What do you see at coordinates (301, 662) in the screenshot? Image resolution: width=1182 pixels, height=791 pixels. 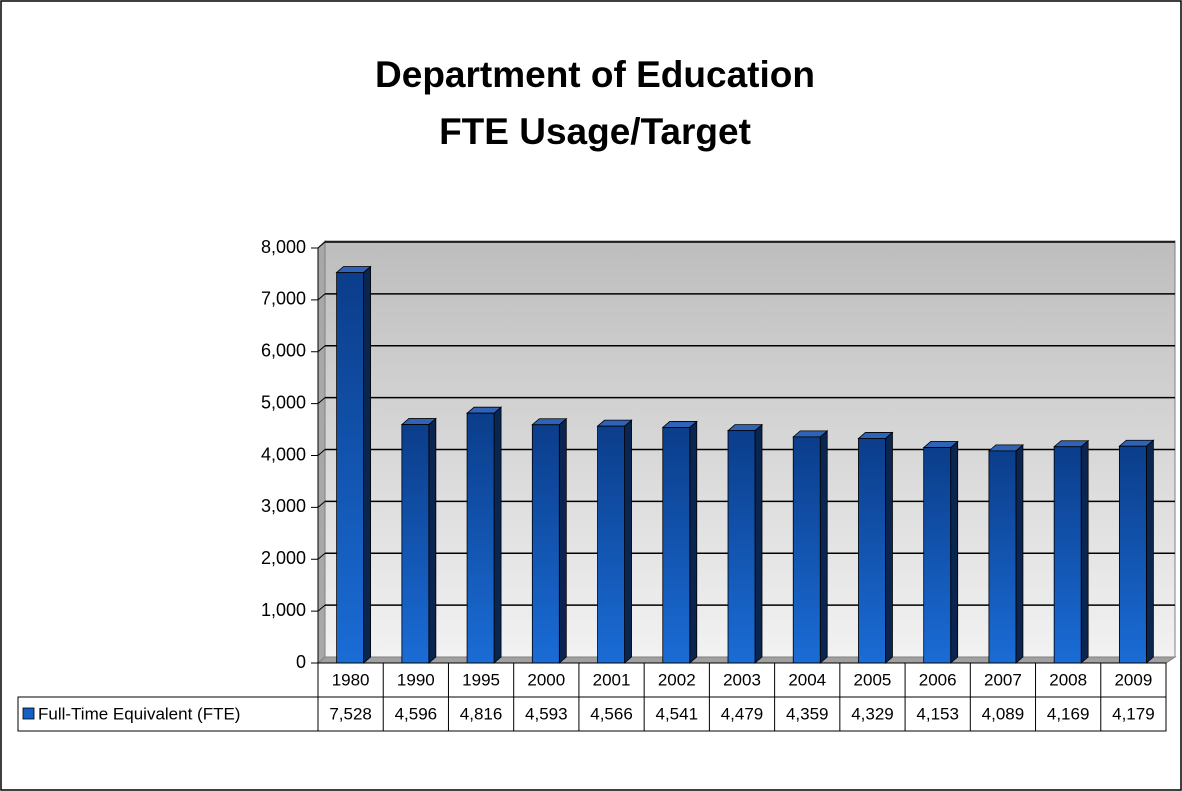 I see `y-tick-label: 0` at bounding box center [301, 662].